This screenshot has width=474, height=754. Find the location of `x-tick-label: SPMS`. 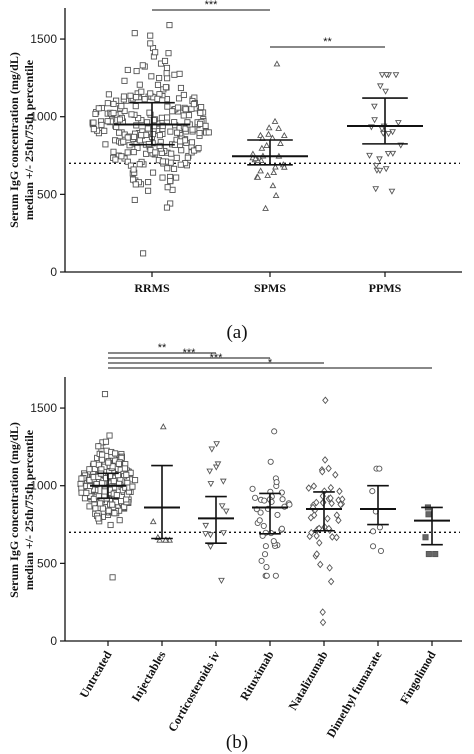

x-tick-label: SPMS is located at coordinates (270, 288).